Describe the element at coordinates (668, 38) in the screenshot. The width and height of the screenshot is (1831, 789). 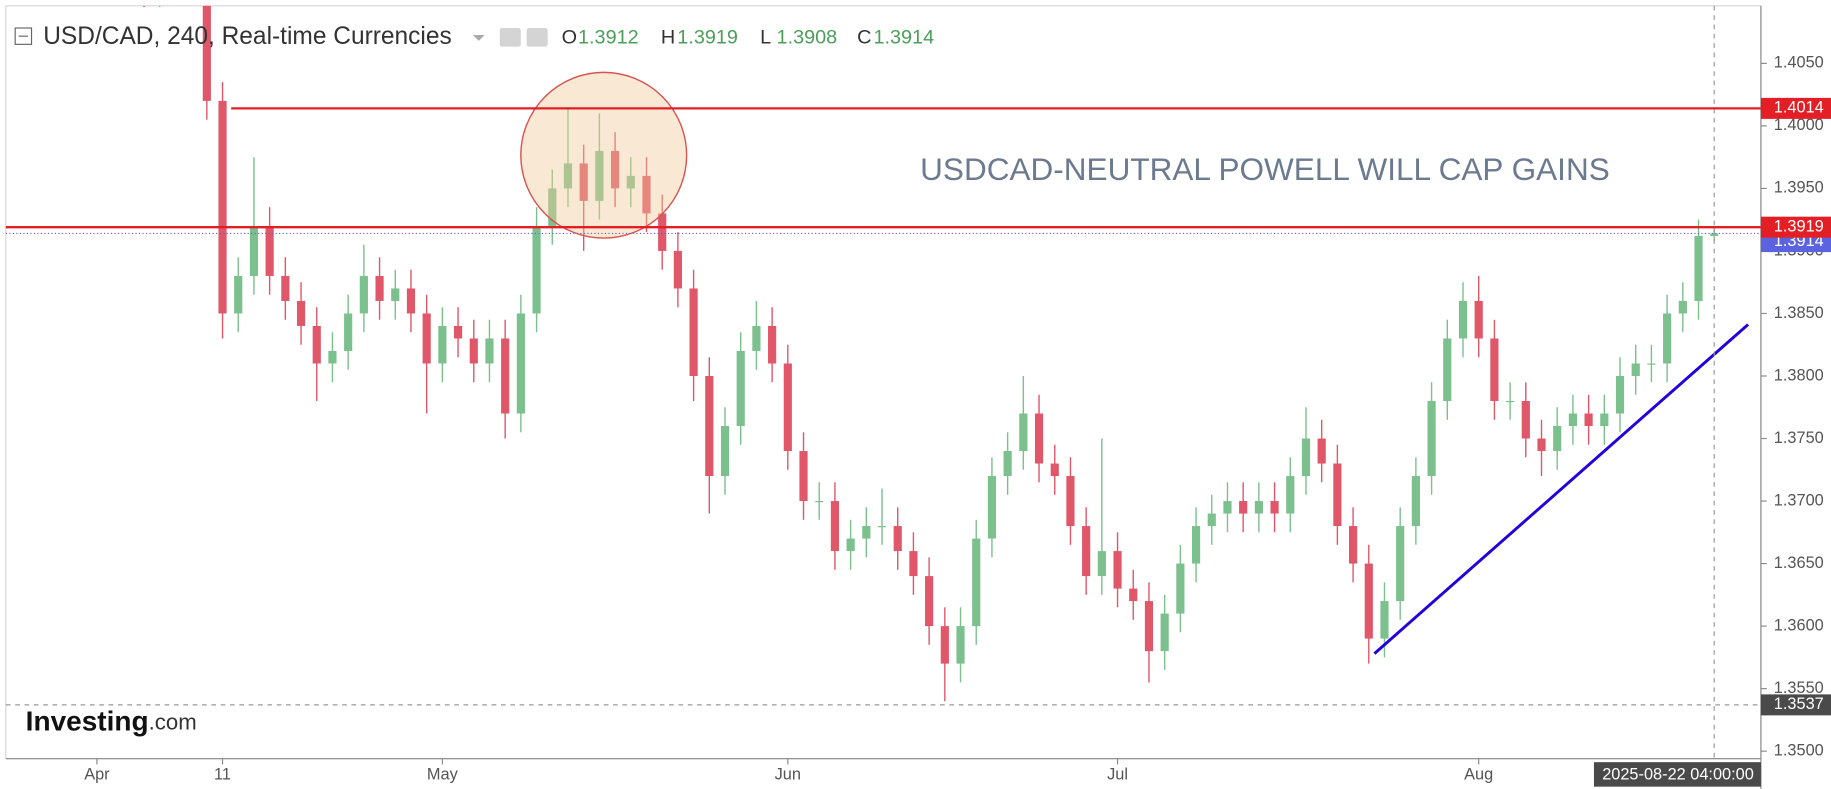
I see `ohlc-letter: H` at that location.